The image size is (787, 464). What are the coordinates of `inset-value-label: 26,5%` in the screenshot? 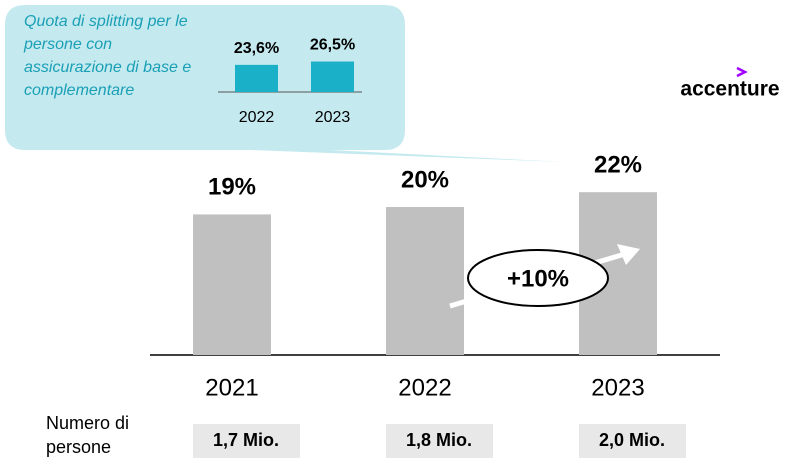 It's located at (332, 45).